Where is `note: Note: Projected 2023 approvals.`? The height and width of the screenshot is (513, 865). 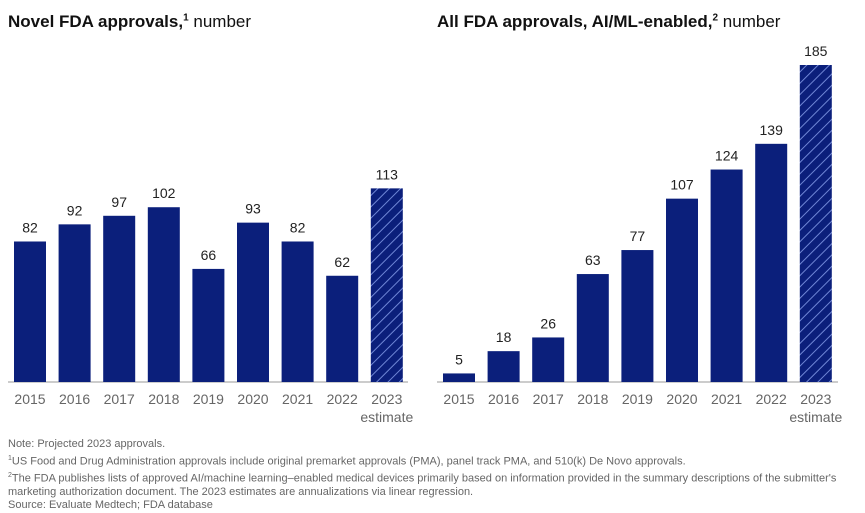
note: Note: Projected 2023 approvals. is located at coordinates (87, 444).